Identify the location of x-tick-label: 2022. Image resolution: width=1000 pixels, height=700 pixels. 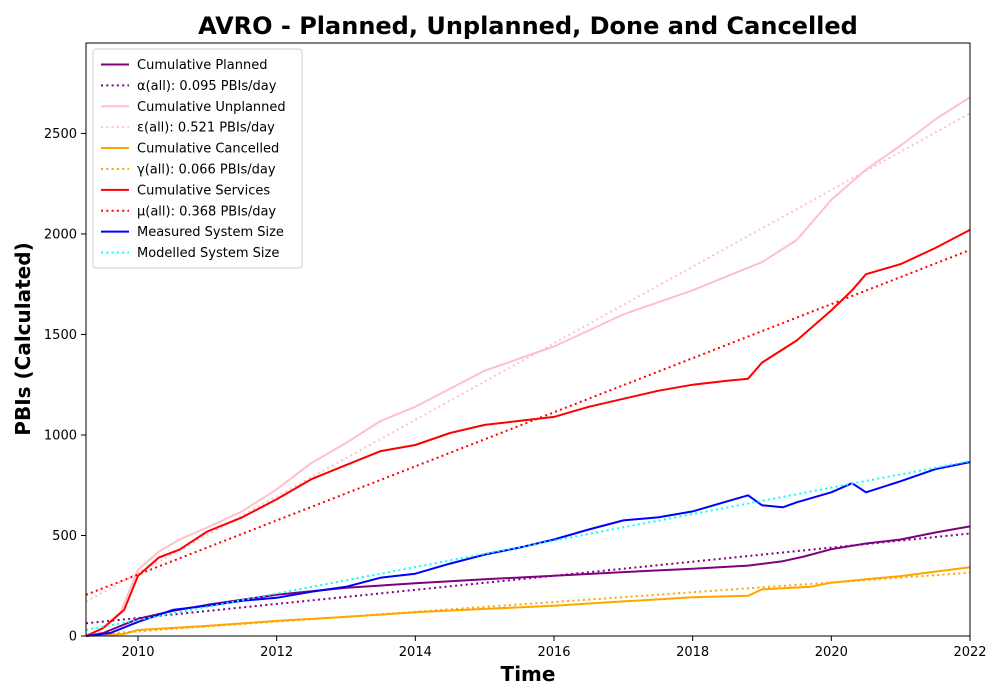
(969, 652).